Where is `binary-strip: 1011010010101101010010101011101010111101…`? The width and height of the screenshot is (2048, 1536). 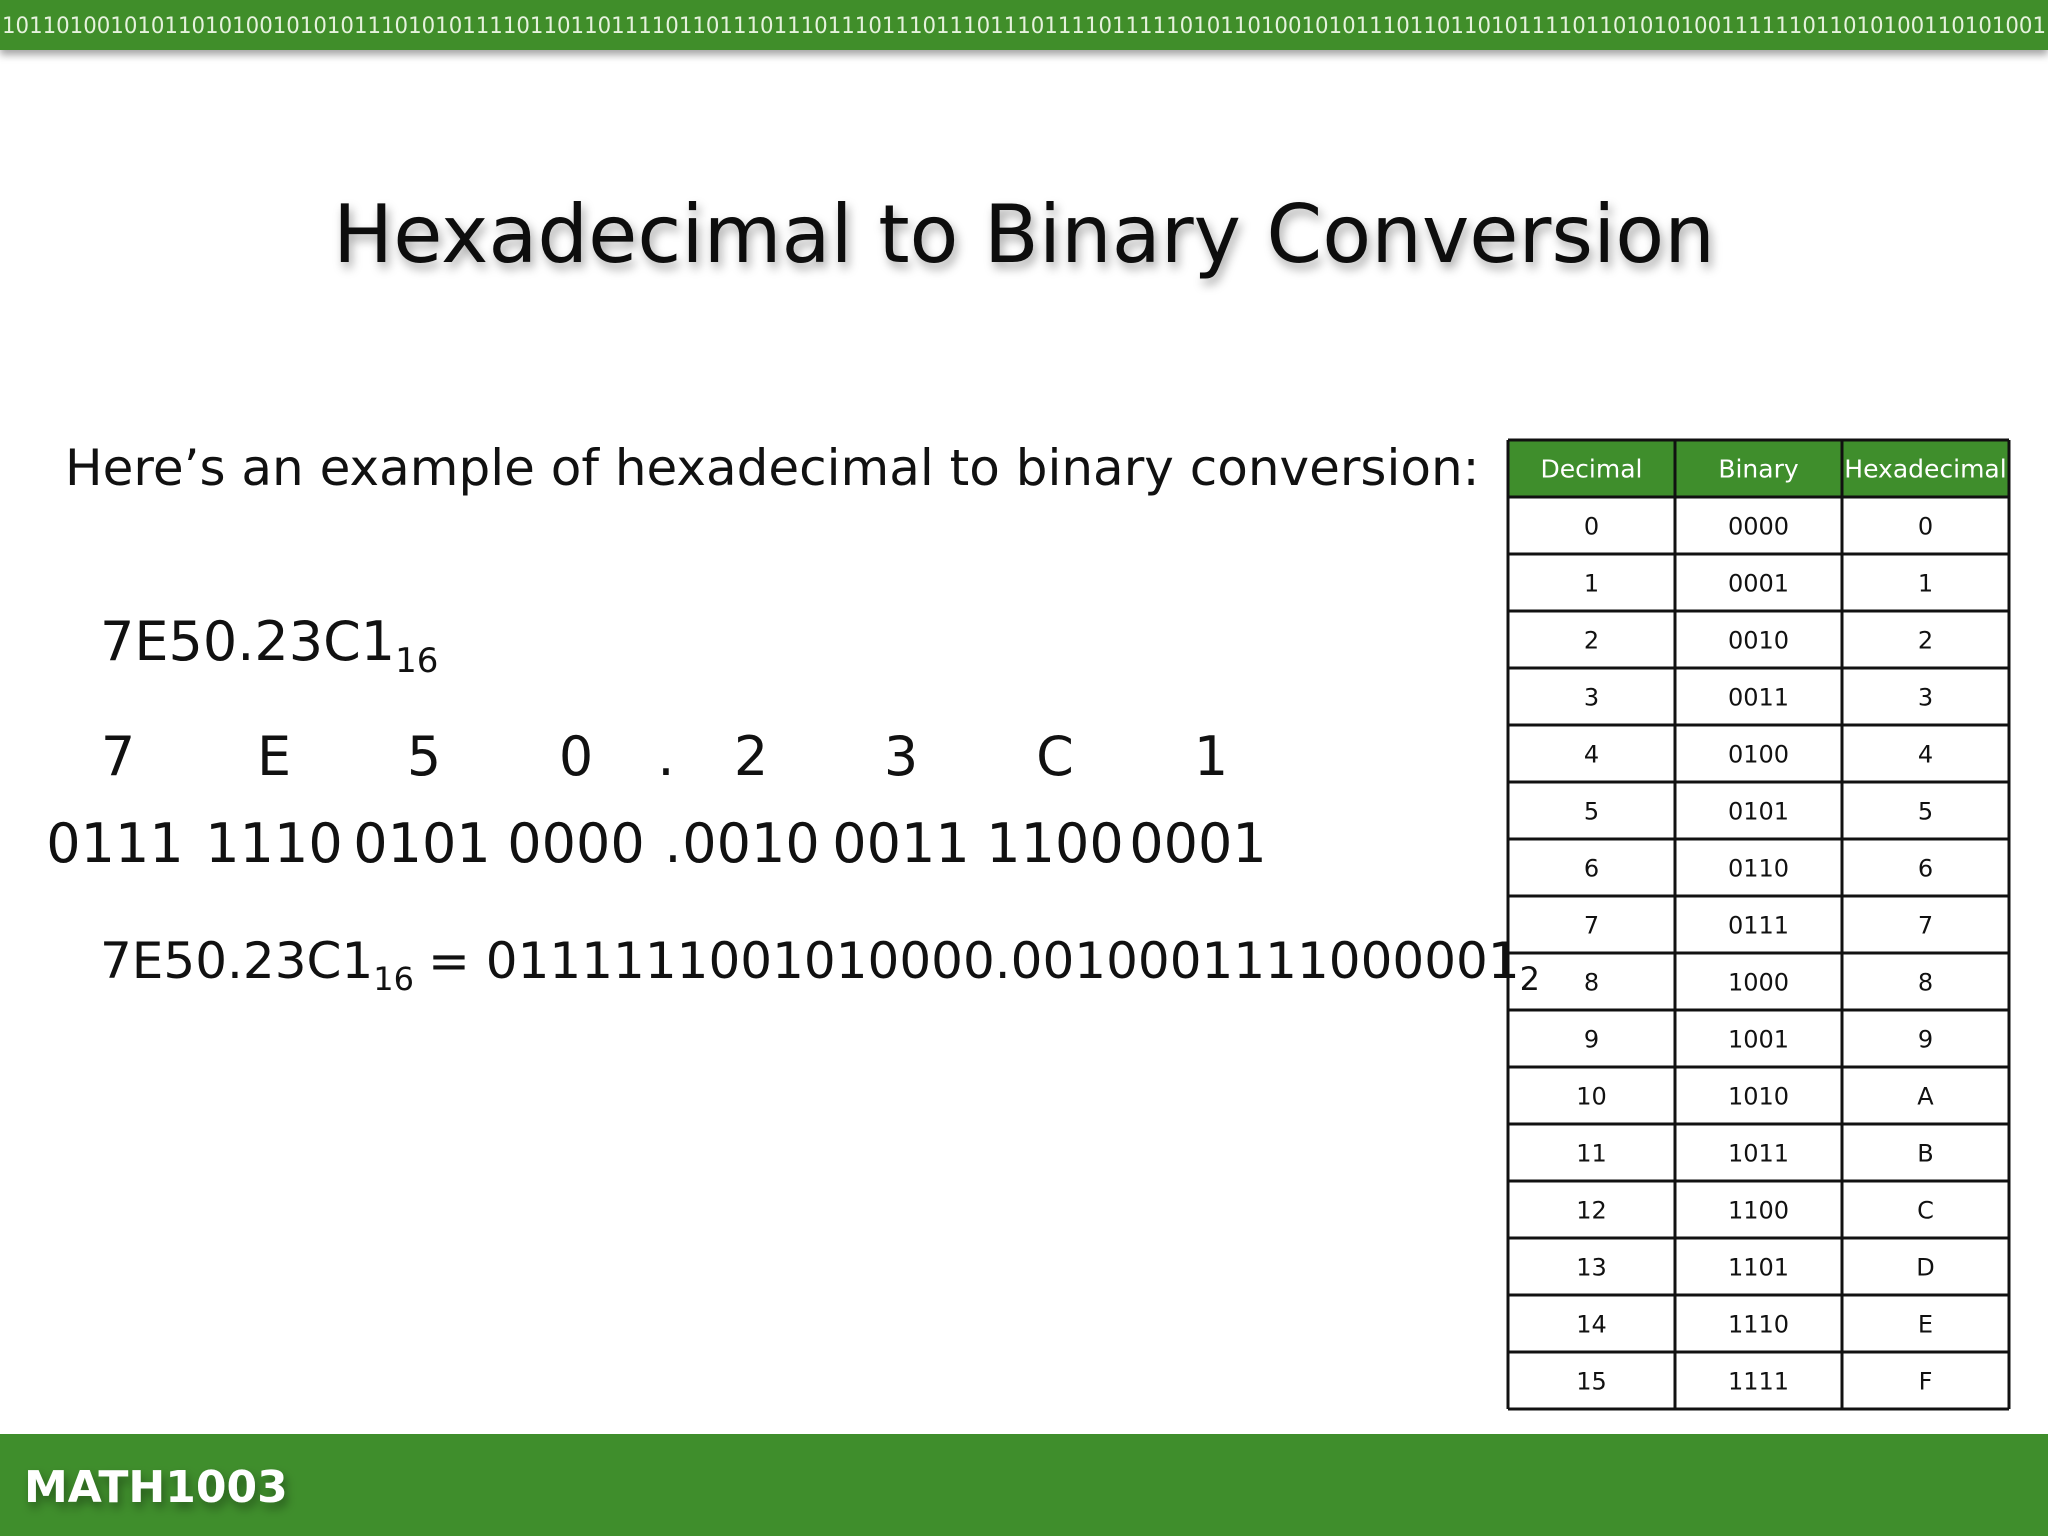
binary-strip: 1011010010101101010010101011101010111101… is located at coordinates (1024, 26).